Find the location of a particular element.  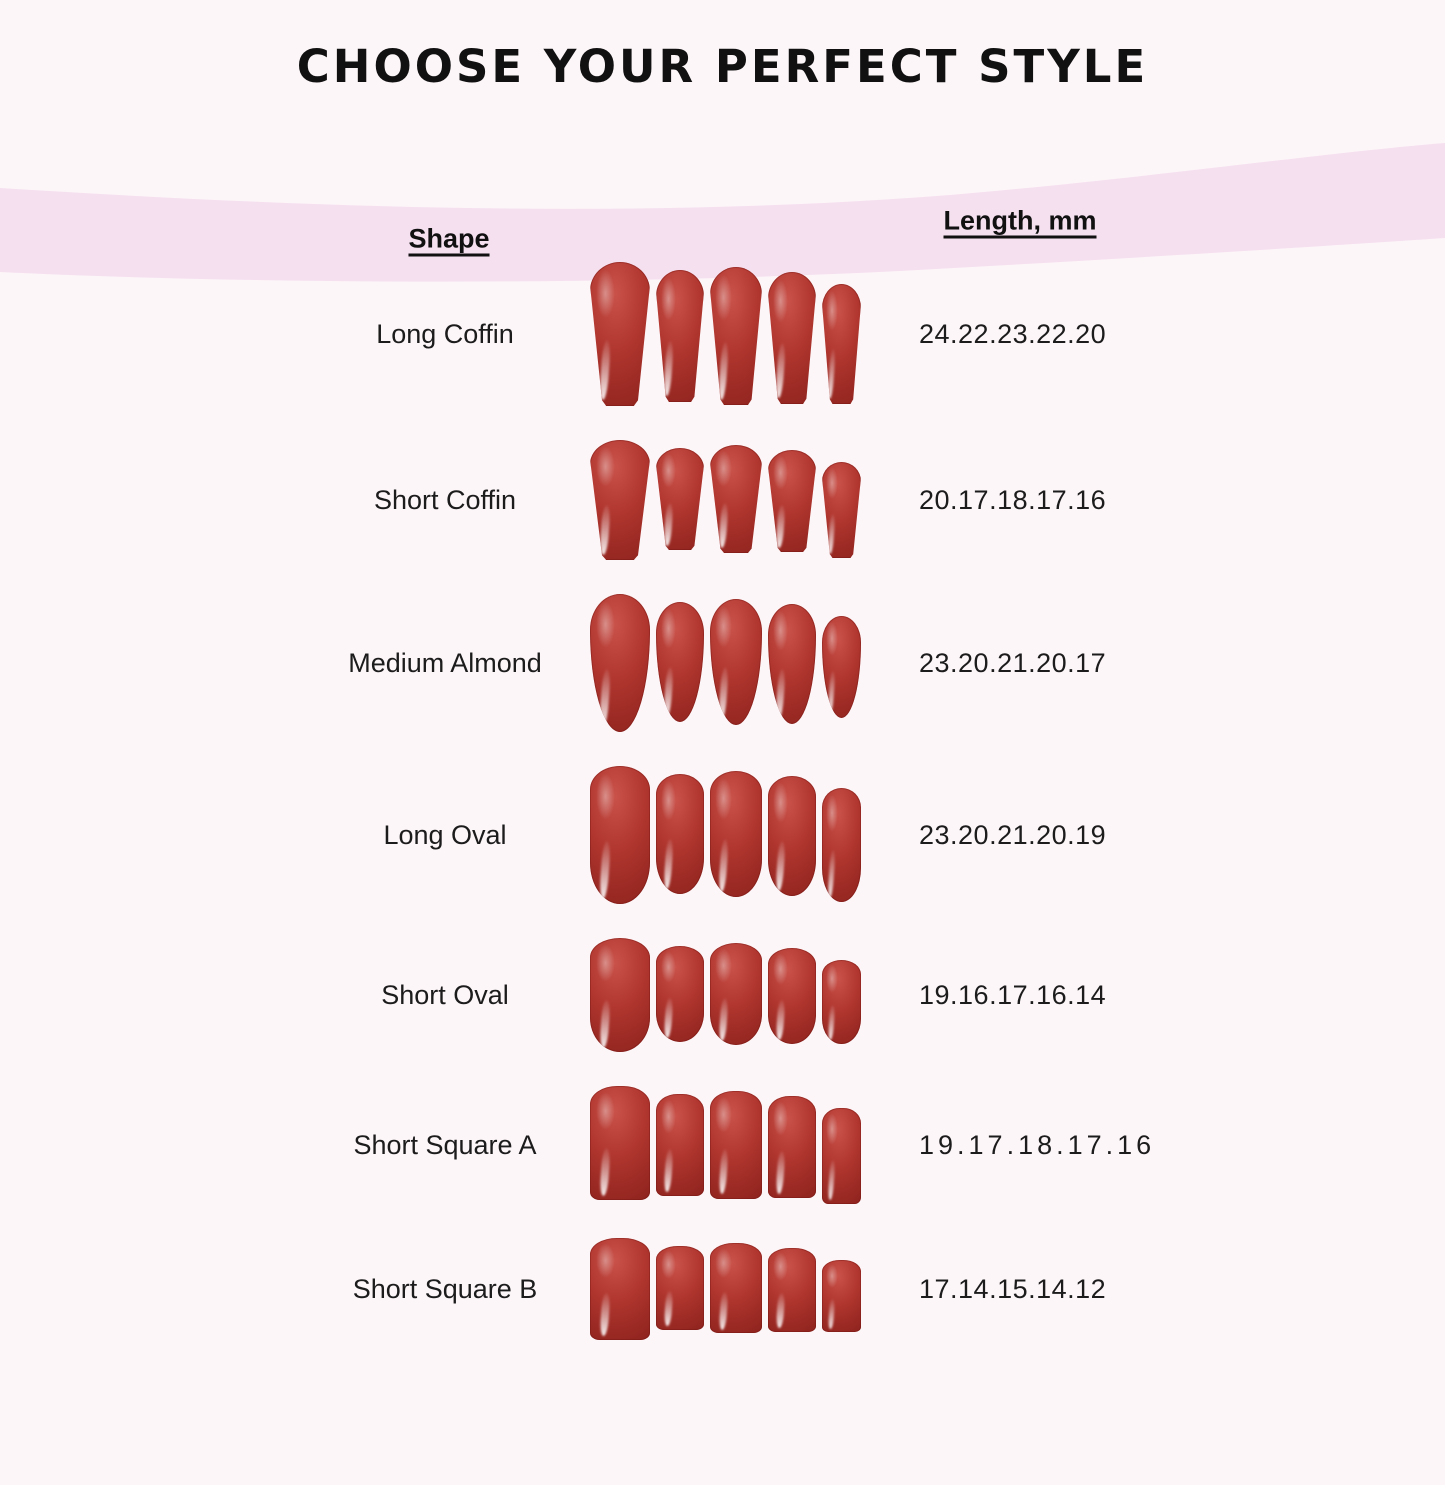

style-row: Medium Almond 23.20.21.20.17 is located at coordinates (722, 663).